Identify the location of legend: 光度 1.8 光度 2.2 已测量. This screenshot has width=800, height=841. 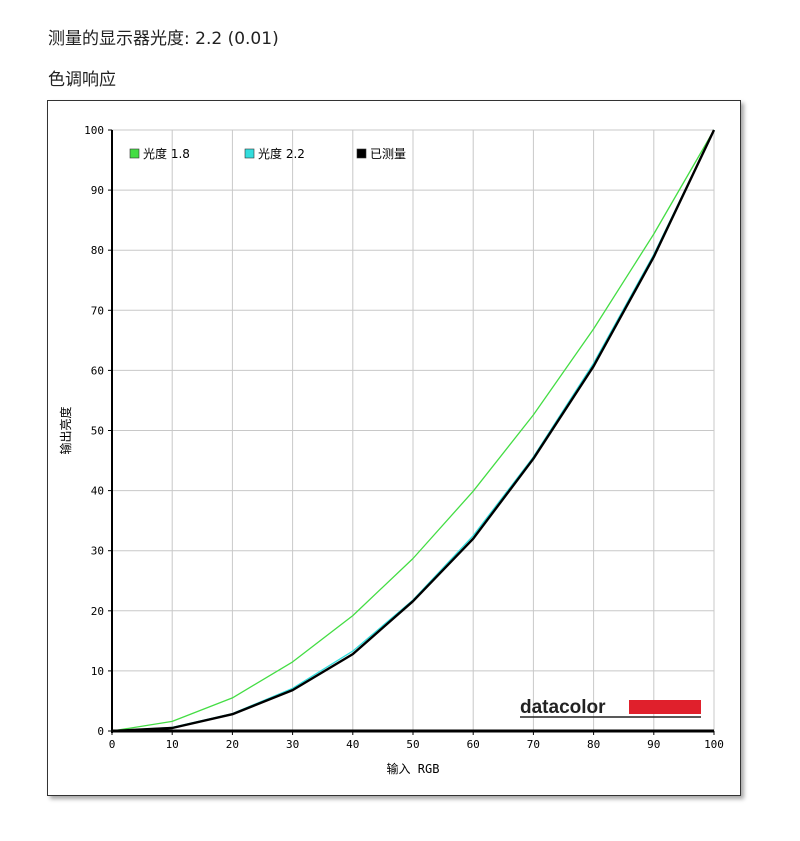
(267, 153).